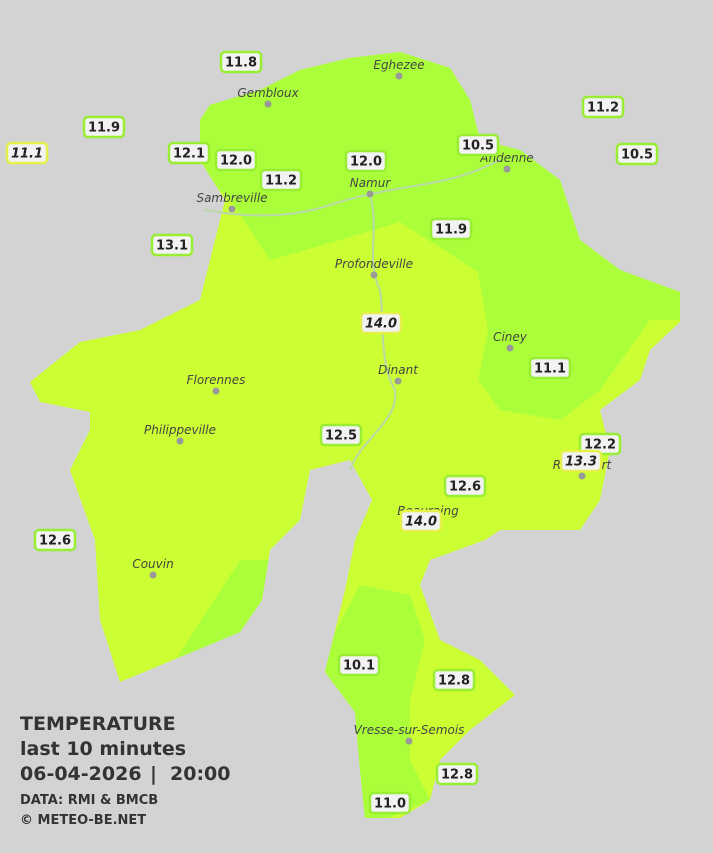 This screenshot has width=713, height=853. Describe the element at coordinates (398, 370) in the screenshot. I see `city-name: Dinant` at that location.